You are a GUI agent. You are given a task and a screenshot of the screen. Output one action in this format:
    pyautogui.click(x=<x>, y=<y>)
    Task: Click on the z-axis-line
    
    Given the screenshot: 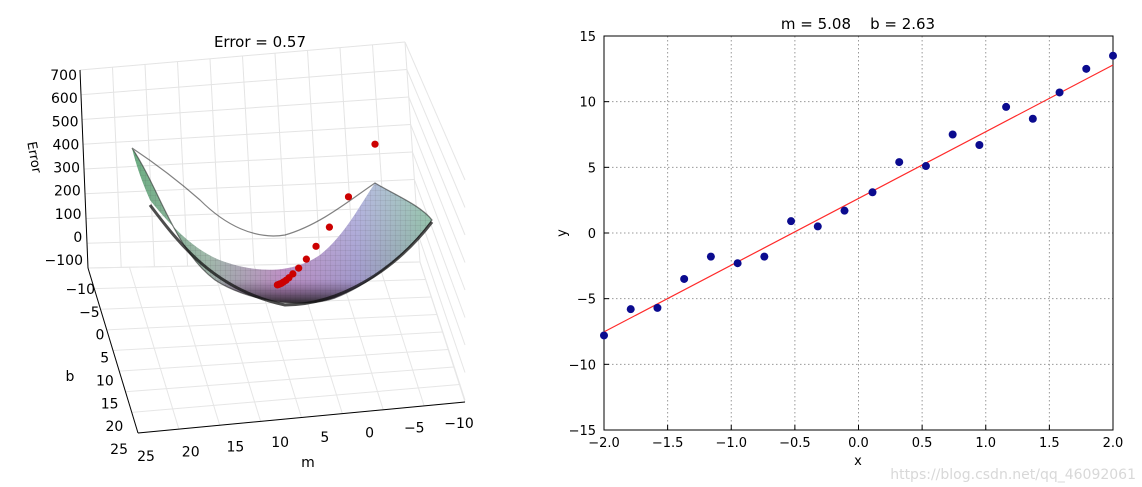 What is the action you would take?
    pyautogui.click(x=84, y=169)
    